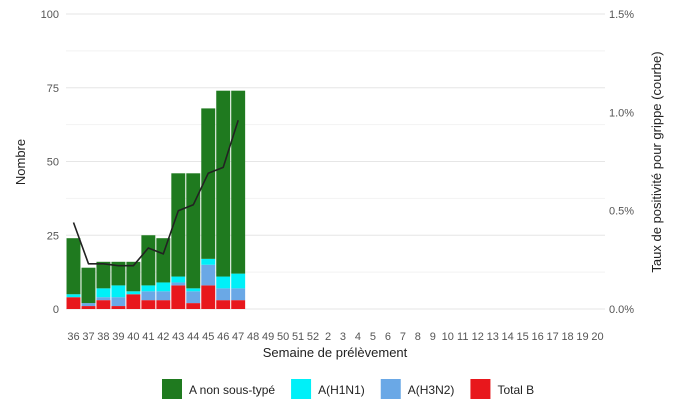 This screenshot has height=401, width=675. What do you see at coordinates (118, 337) in the screenshot?
I see `x-tick-label: 39` at bounding box center [118, 337].